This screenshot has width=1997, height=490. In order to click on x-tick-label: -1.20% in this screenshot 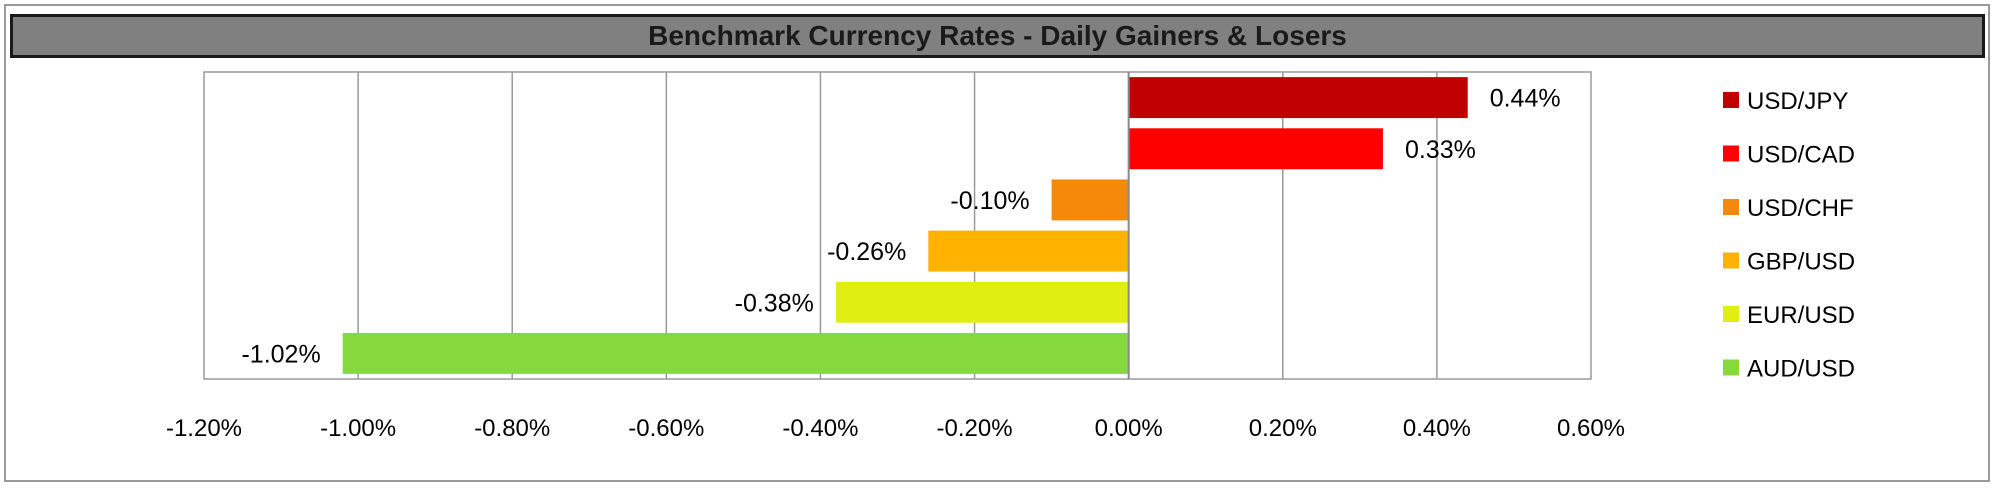, I will do `click(204, 428)`.